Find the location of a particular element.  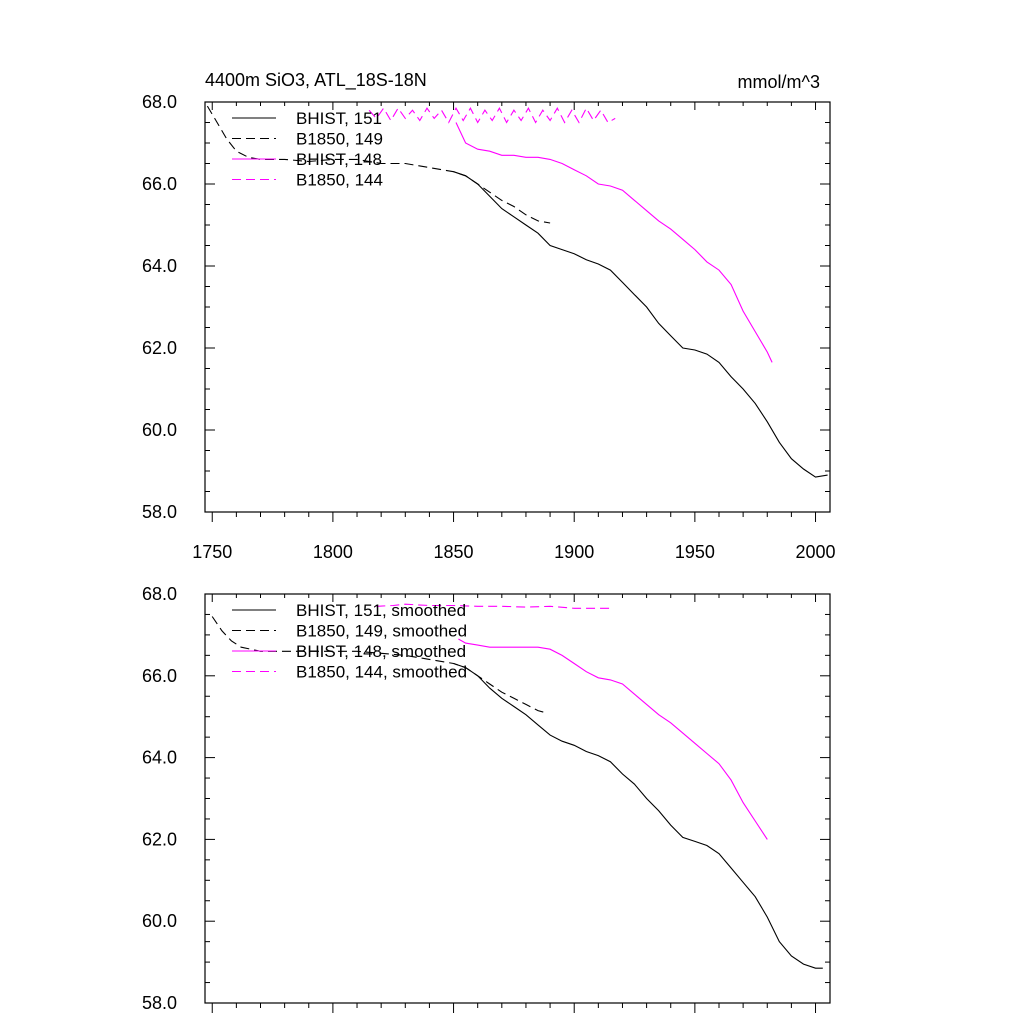

legend-entry-2: B1850, 149 is located at coordinates (339, 139).